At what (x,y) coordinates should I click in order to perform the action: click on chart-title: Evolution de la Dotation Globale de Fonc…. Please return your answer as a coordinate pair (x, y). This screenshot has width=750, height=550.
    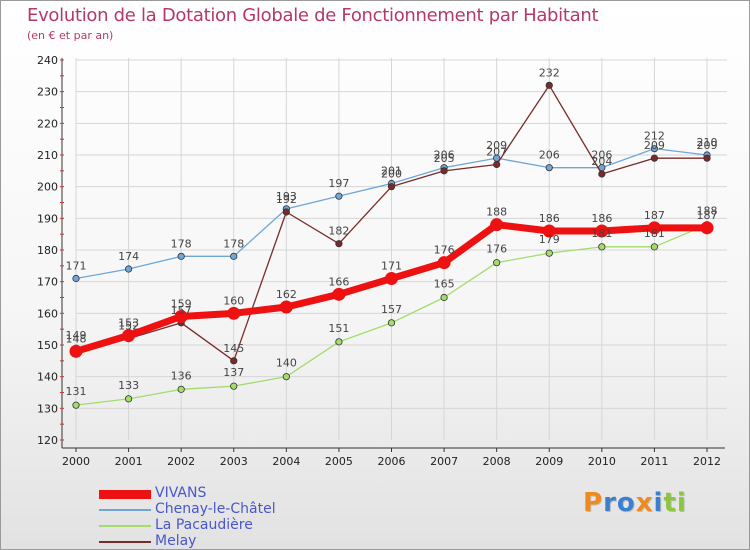
    Looking at the image, I should click on (313, 15).